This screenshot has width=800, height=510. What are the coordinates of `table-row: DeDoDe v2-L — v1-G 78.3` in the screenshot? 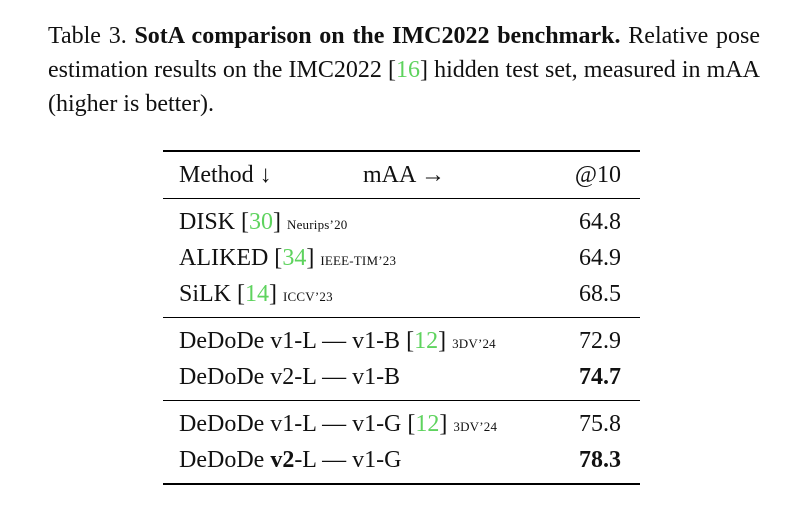 It's located at (401, 460).